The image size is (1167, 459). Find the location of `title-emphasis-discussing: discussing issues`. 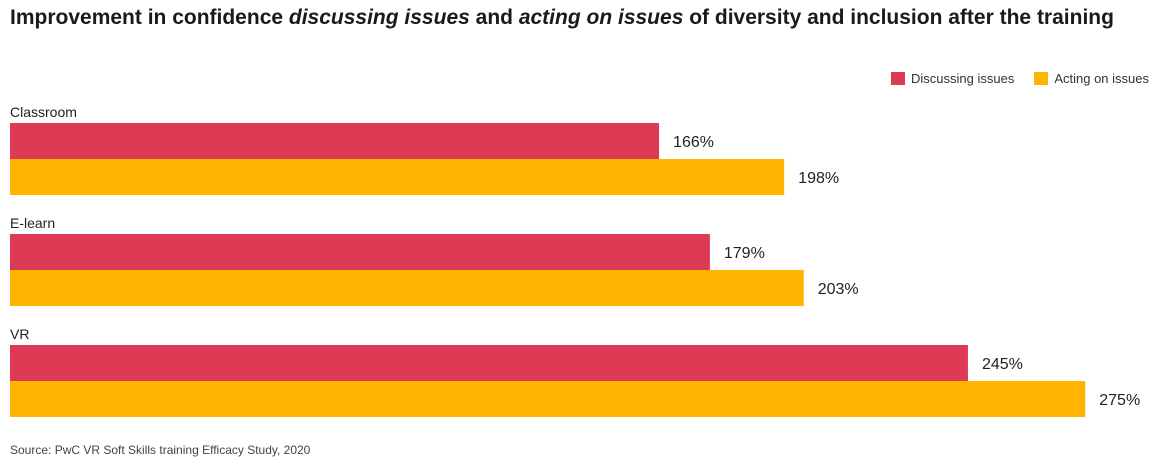

title-emphasis-discussing: discussing issues is located at coordinates (379, 17).